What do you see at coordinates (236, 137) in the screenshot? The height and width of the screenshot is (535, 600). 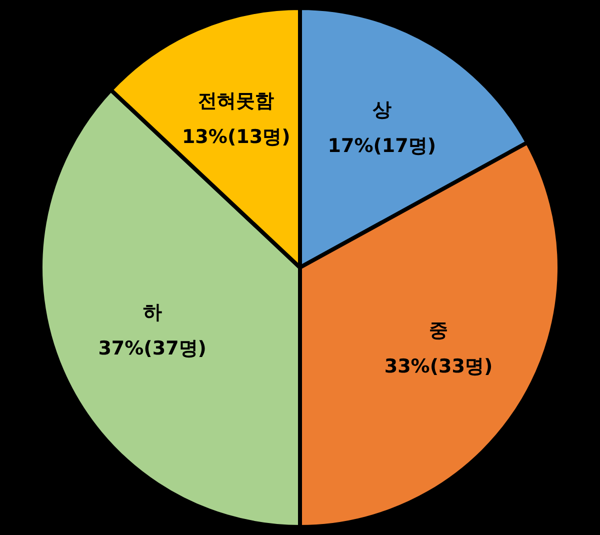 I see `data-label: 13%(13명)` at bounding box center [236, 137].